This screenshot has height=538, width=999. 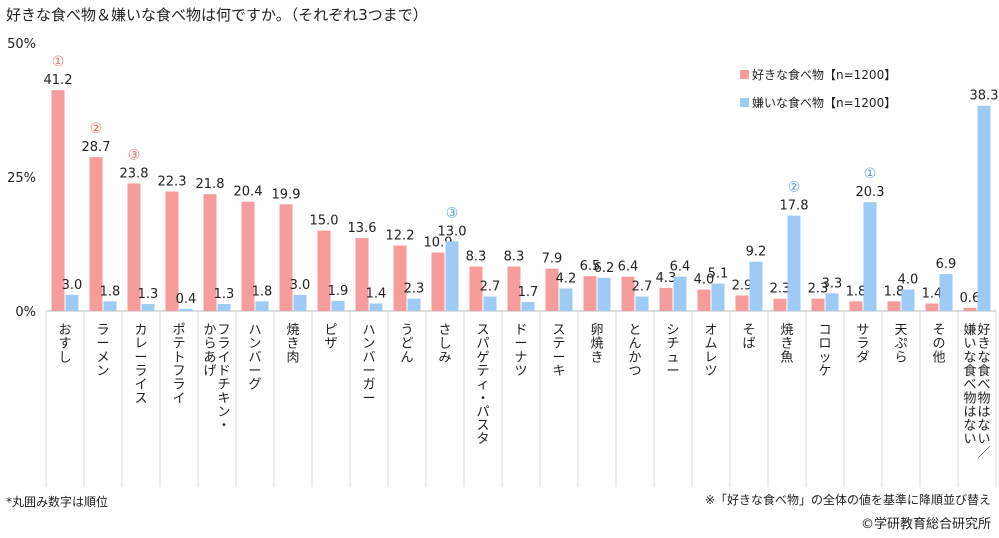 What do you see at coordinates (376, 293) in the screenshot?
I see `dislike-value-label-8: 1.4` at bounding box center [376, 293].